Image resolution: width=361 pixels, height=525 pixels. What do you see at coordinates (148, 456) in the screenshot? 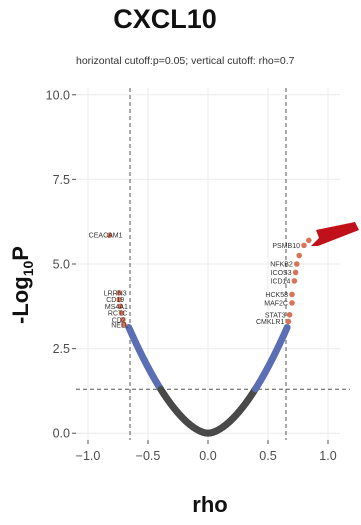
I see `x-tick-label: −0.5` at bounding box center [148, 456].